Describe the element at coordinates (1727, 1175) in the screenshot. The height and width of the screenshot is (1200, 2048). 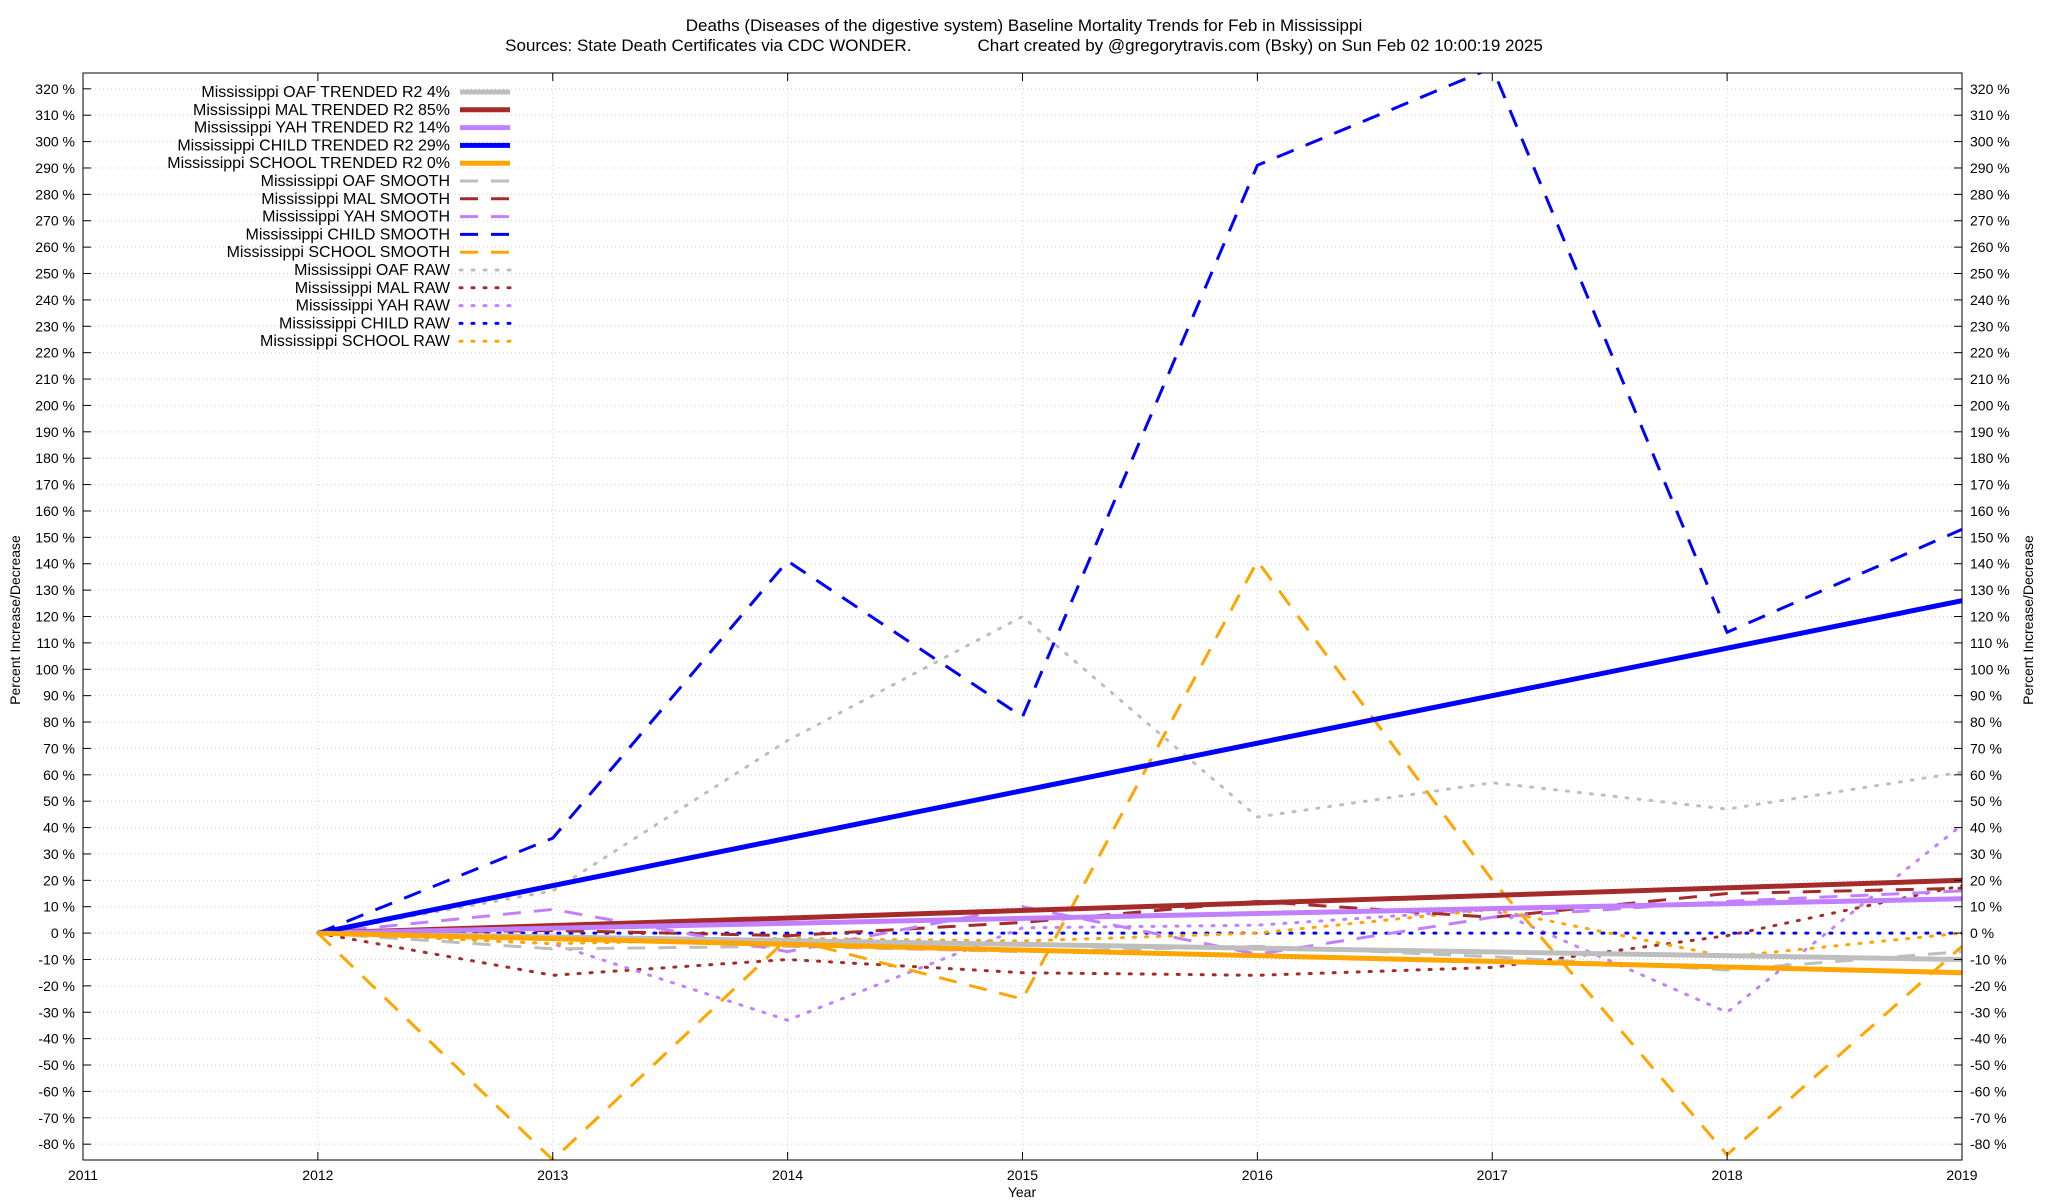
I see `x-tick-label: 2018` at that location.